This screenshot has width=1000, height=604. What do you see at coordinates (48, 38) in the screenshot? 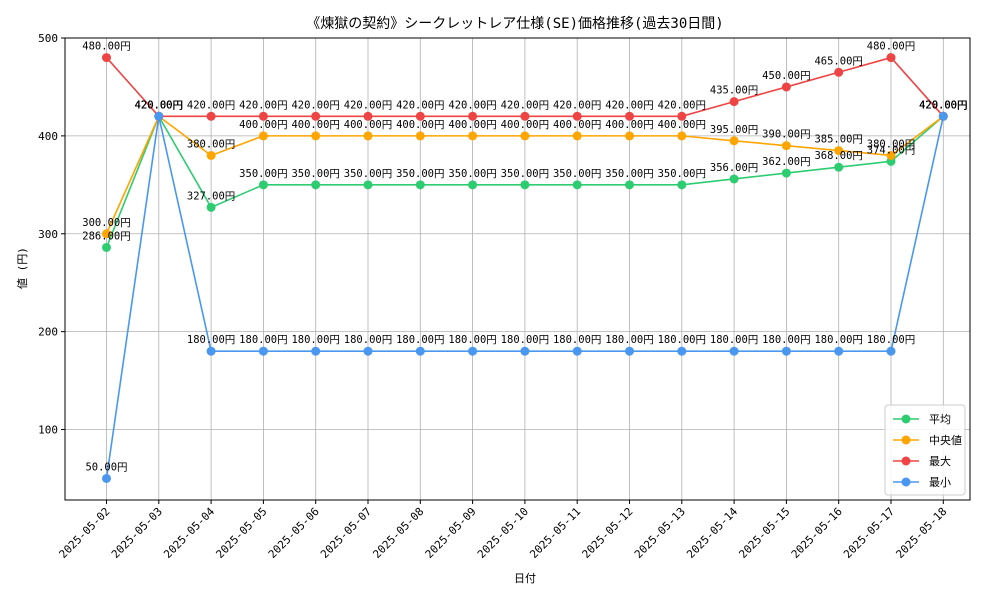
I see `y-tick-label: 500` at bounding box center [48, 38].